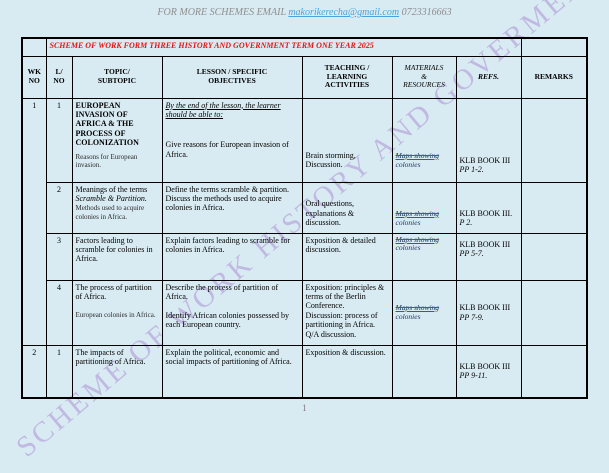 Image resolution: width=609 pixels, height=473 pixels. What do you see at coordinates (117, 77) in the screenshot?
I see `col-header-topic: TOPIC/ SUBTOPIC` at bounding box center [117, 77].